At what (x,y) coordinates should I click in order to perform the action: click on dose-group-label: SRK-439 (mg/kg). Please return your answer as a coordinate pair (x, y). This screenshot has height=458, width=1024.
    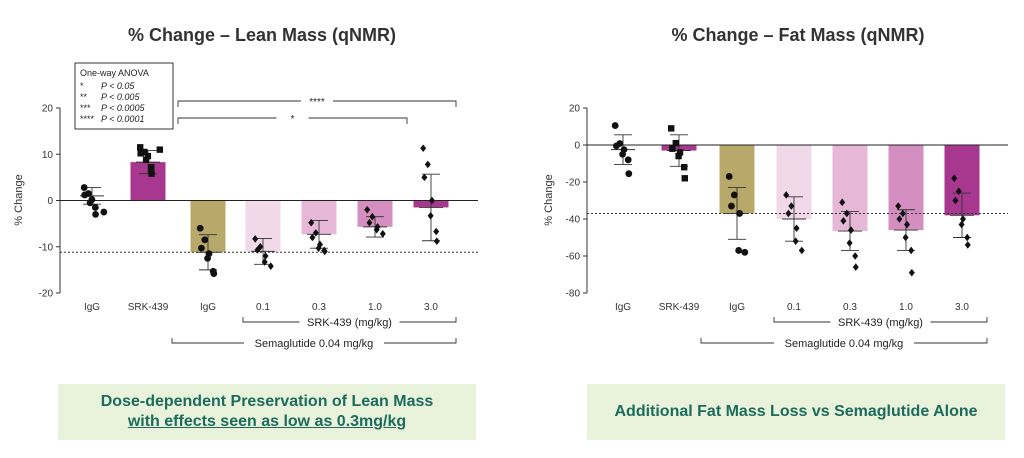
    Looking at the image, I should click on (880, 323).